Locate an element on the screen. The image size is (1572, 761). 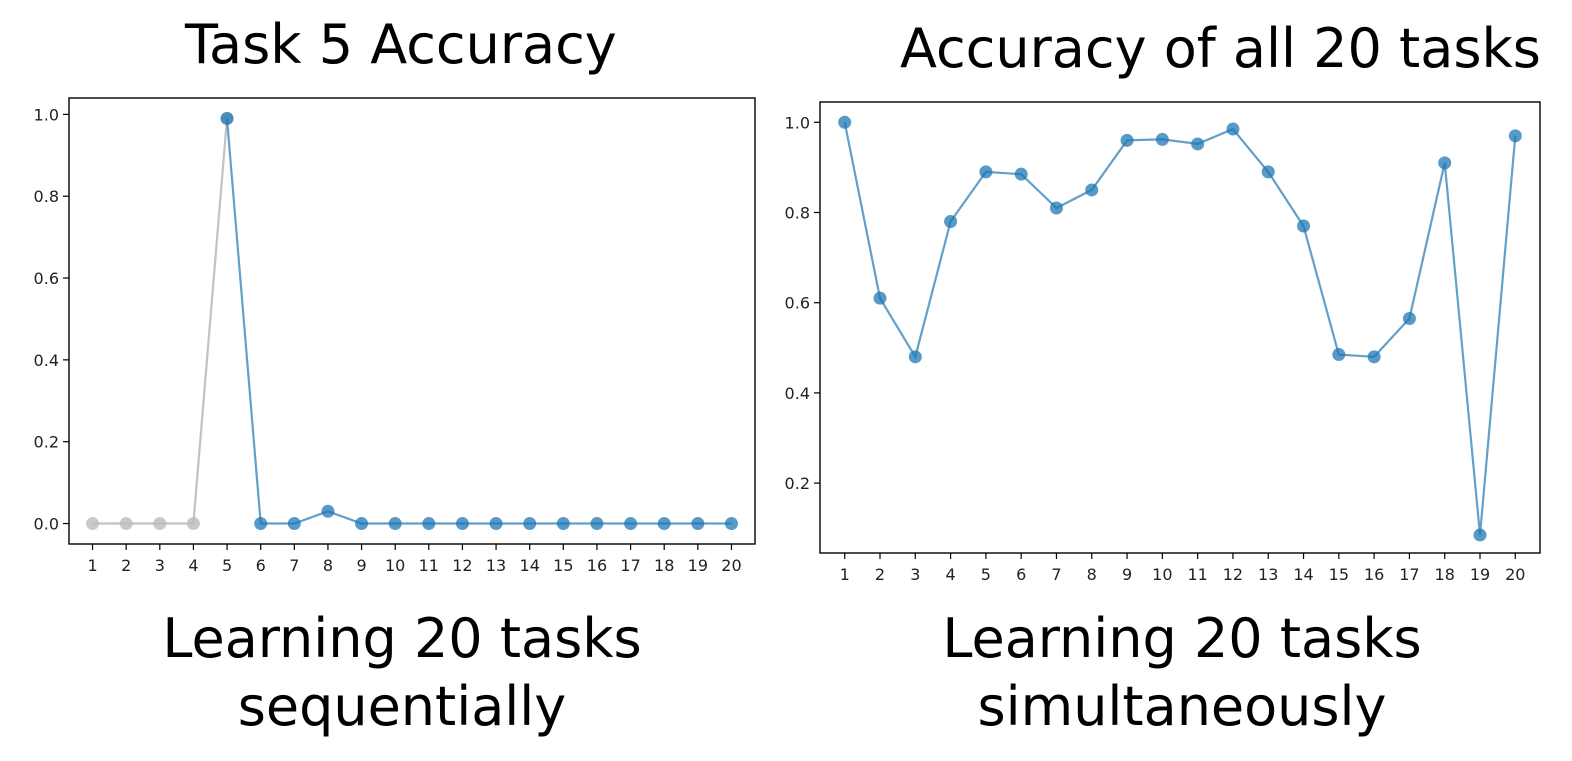
left-series-line is located at coordinates (160, 321).